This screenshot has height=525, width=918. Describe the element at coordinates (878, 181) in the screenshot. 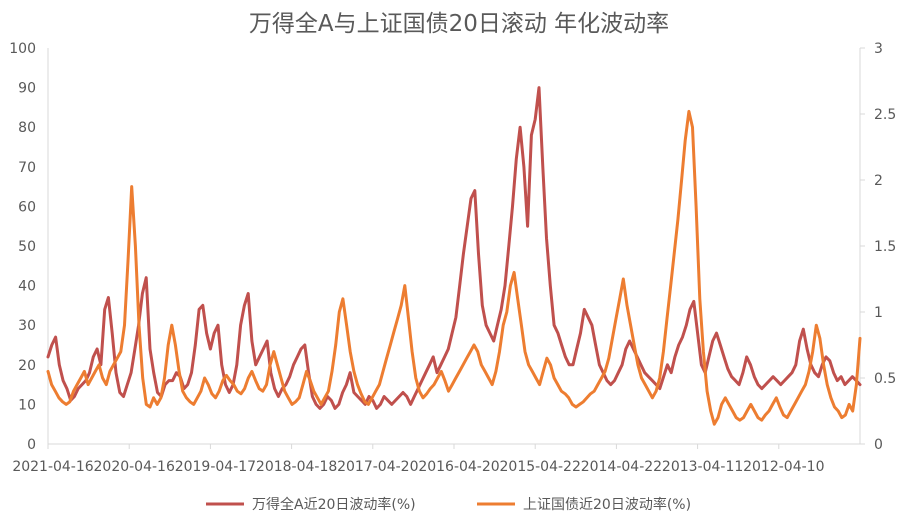

I see `y-right-tick-label: 2` at that location.